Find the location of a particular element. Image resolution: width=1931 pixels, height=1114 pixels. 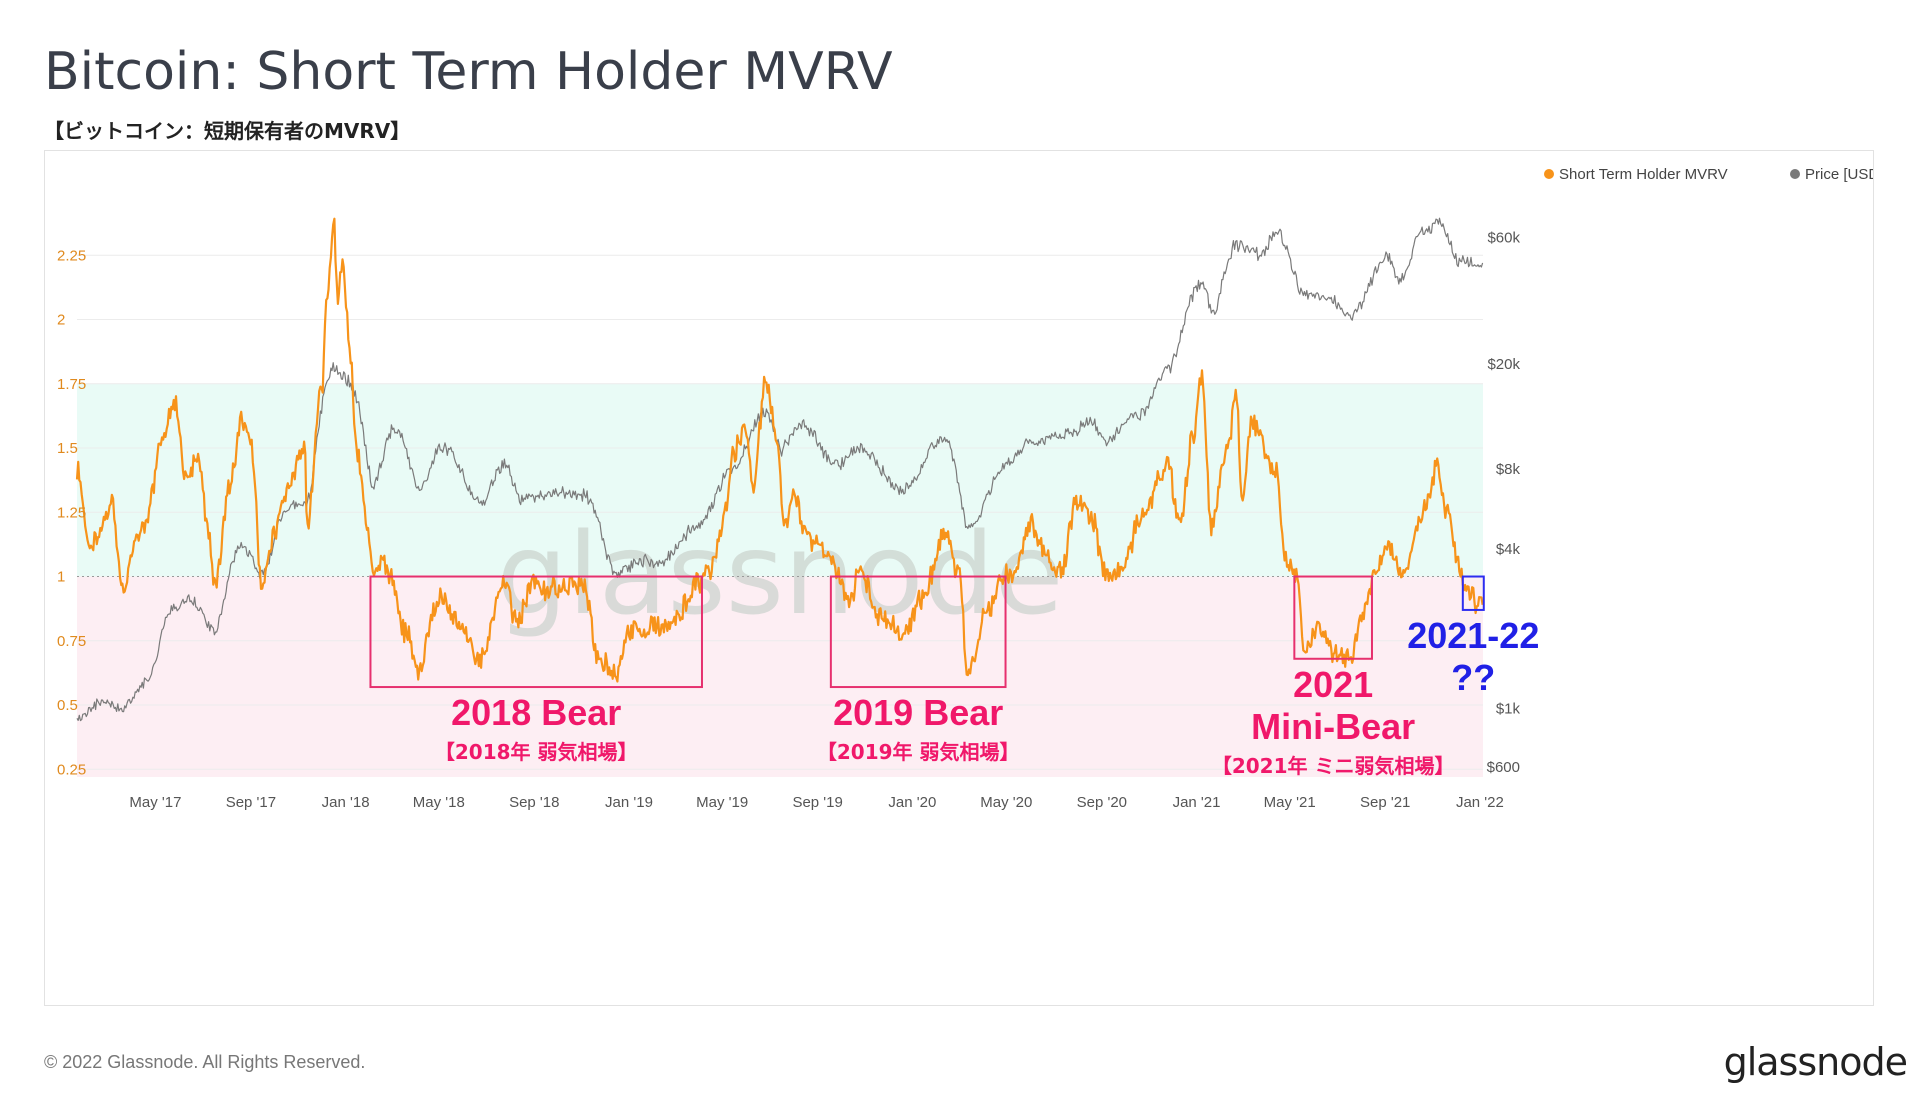

page-title: Bitcoin: Short Term Holder MVRV is located at coordinates (468, 72).